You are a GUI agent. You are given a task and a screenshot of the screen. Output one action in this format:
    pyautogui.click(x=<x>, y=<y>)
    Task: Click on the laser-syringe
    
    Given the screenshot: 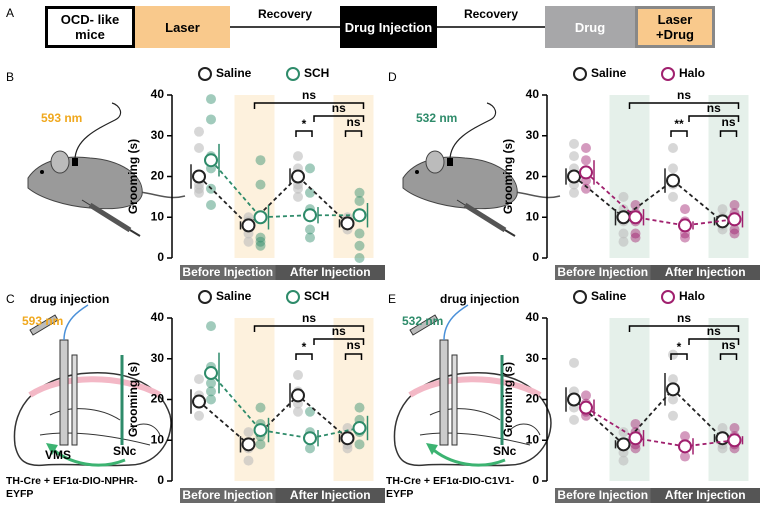 What is the action you would take?
    pyautogui.click(x=424, y=325)
    